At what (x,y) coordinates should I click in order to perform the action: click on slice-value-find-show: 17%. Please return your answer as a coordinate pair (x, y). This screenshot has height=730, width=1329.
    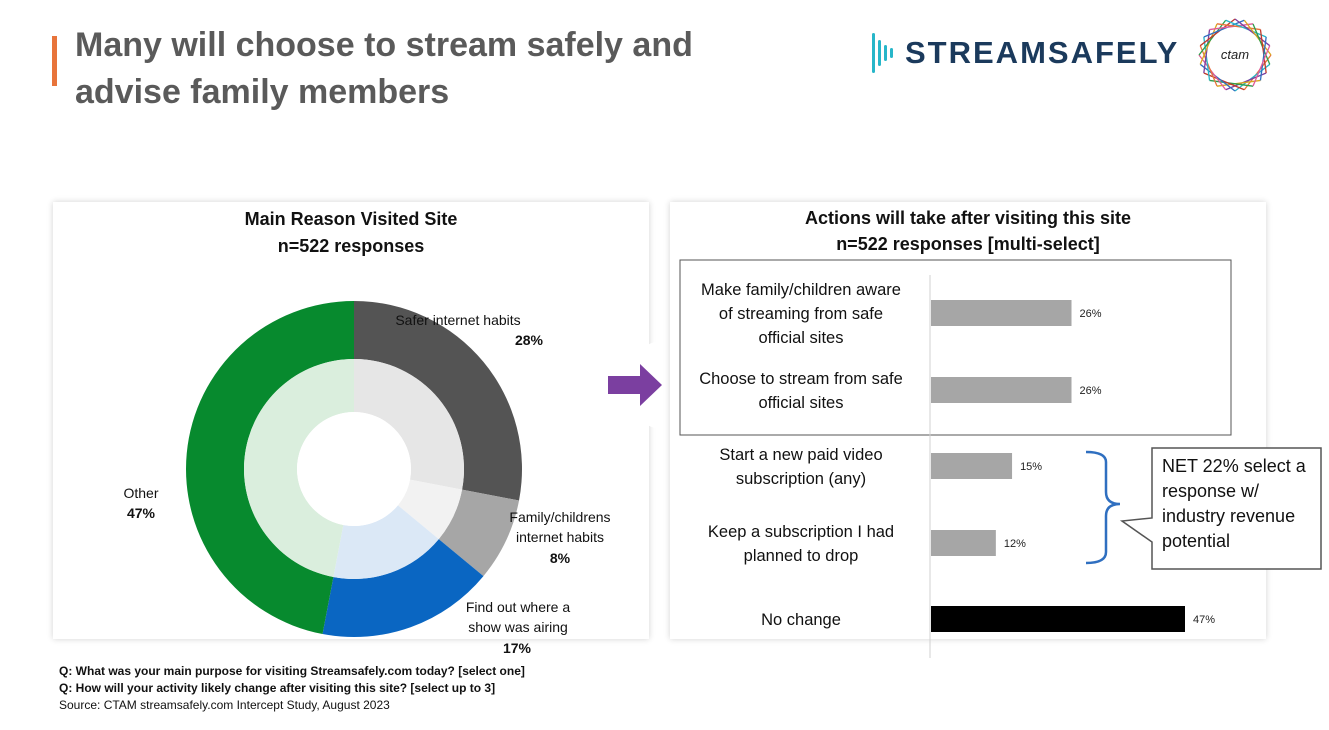
    Looking at the image, I should click on (517, 648).